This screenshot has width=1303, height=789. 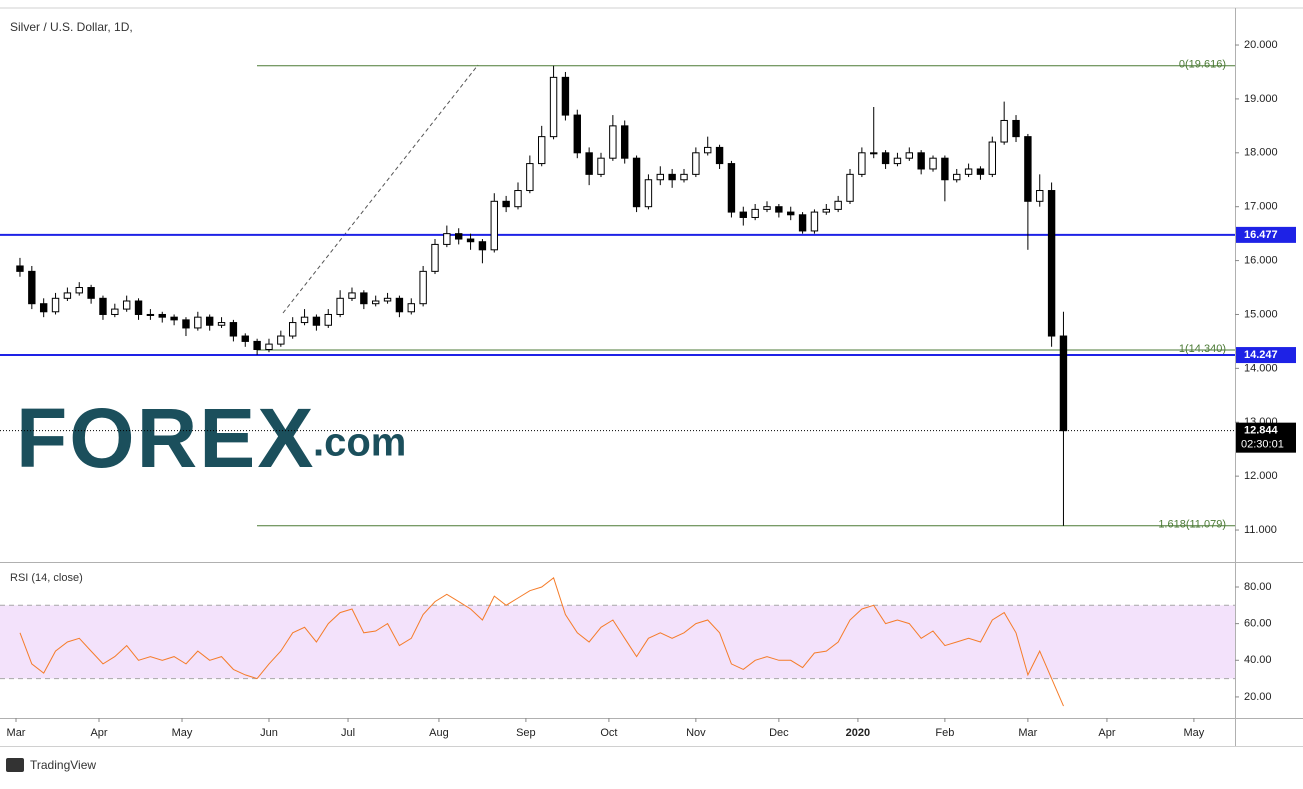 What do you see at coordinates (1261, 207) in the screenshot?
I see `y-tick-label: 17.000` at bounding box center [1261, 207].